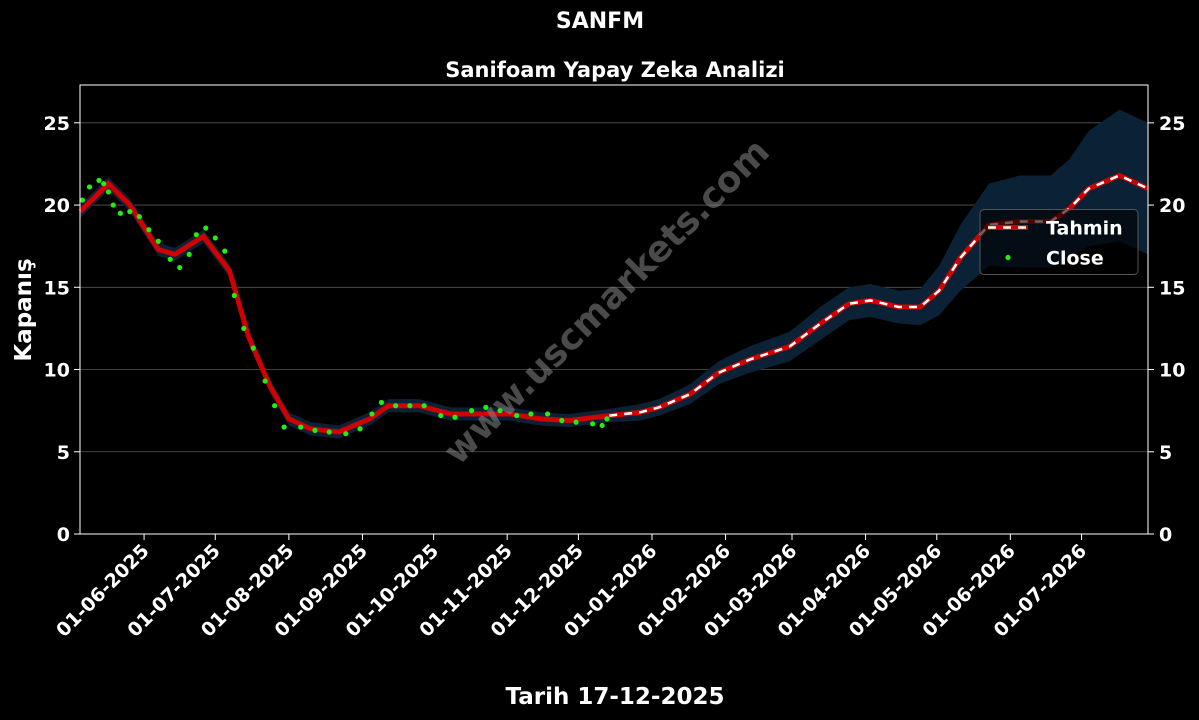 The image size is (1199, 720). I want to click on chart-title: SANFM, so click(600, 21).